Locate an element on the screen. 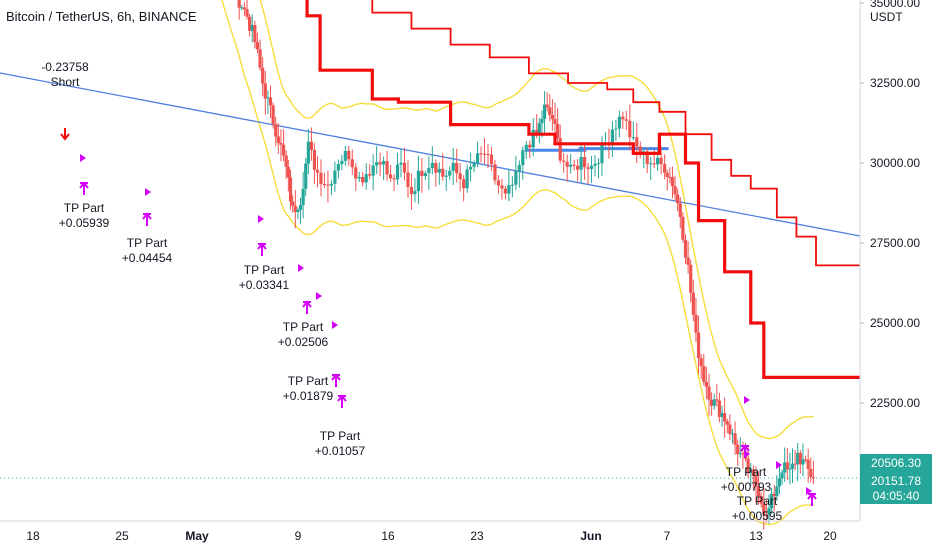 Image resolution: width=932 pixels, height=550 pixels. y-tick-label: 35000.00 is located at coordinates (895, 5).